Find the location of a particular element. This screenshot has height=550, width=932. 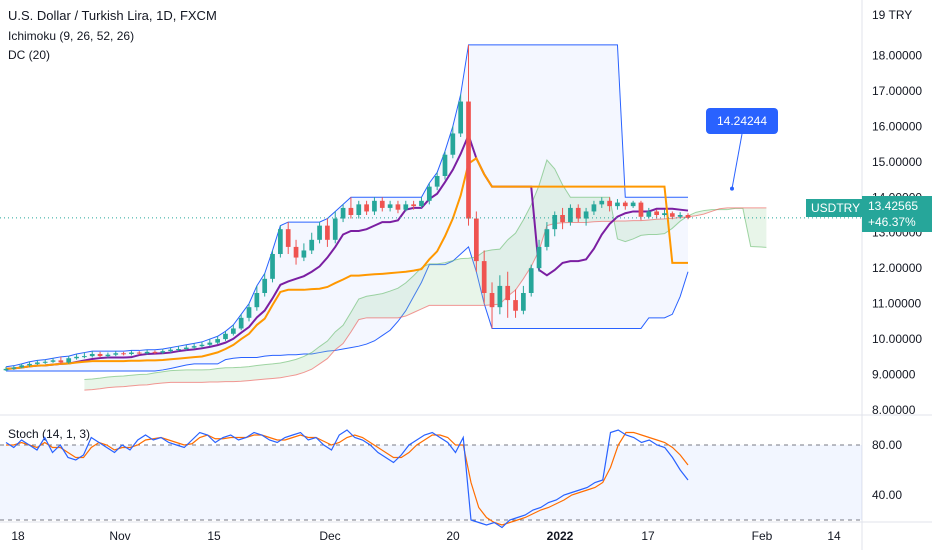

time-tick-label: 2022 is located at coordinates (560, 536).